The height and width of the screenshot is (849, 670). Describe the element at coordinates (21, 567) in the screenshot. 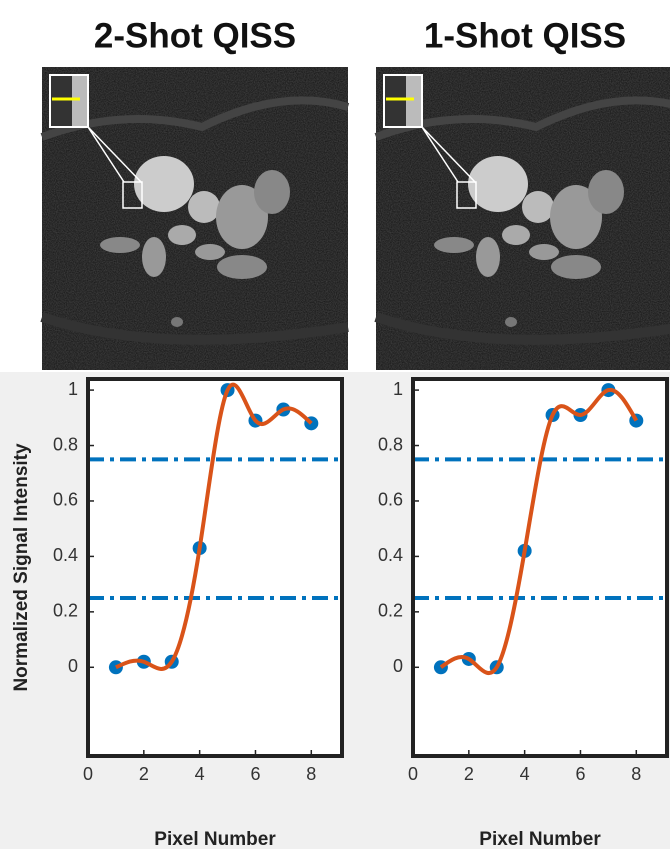

I see `y-axis-label: Normalized Signal Intensity` at that location.